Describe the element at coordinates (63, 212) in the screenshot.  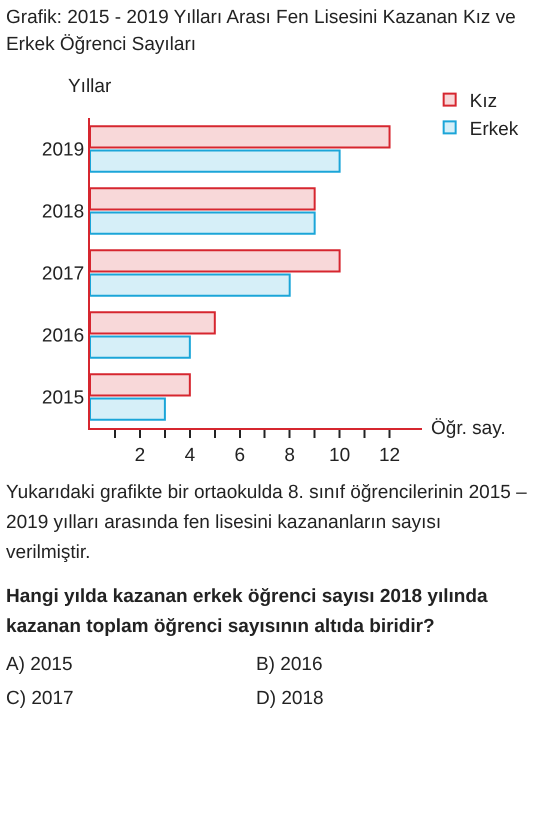
I see `y-tick-label: 2018` at that location.